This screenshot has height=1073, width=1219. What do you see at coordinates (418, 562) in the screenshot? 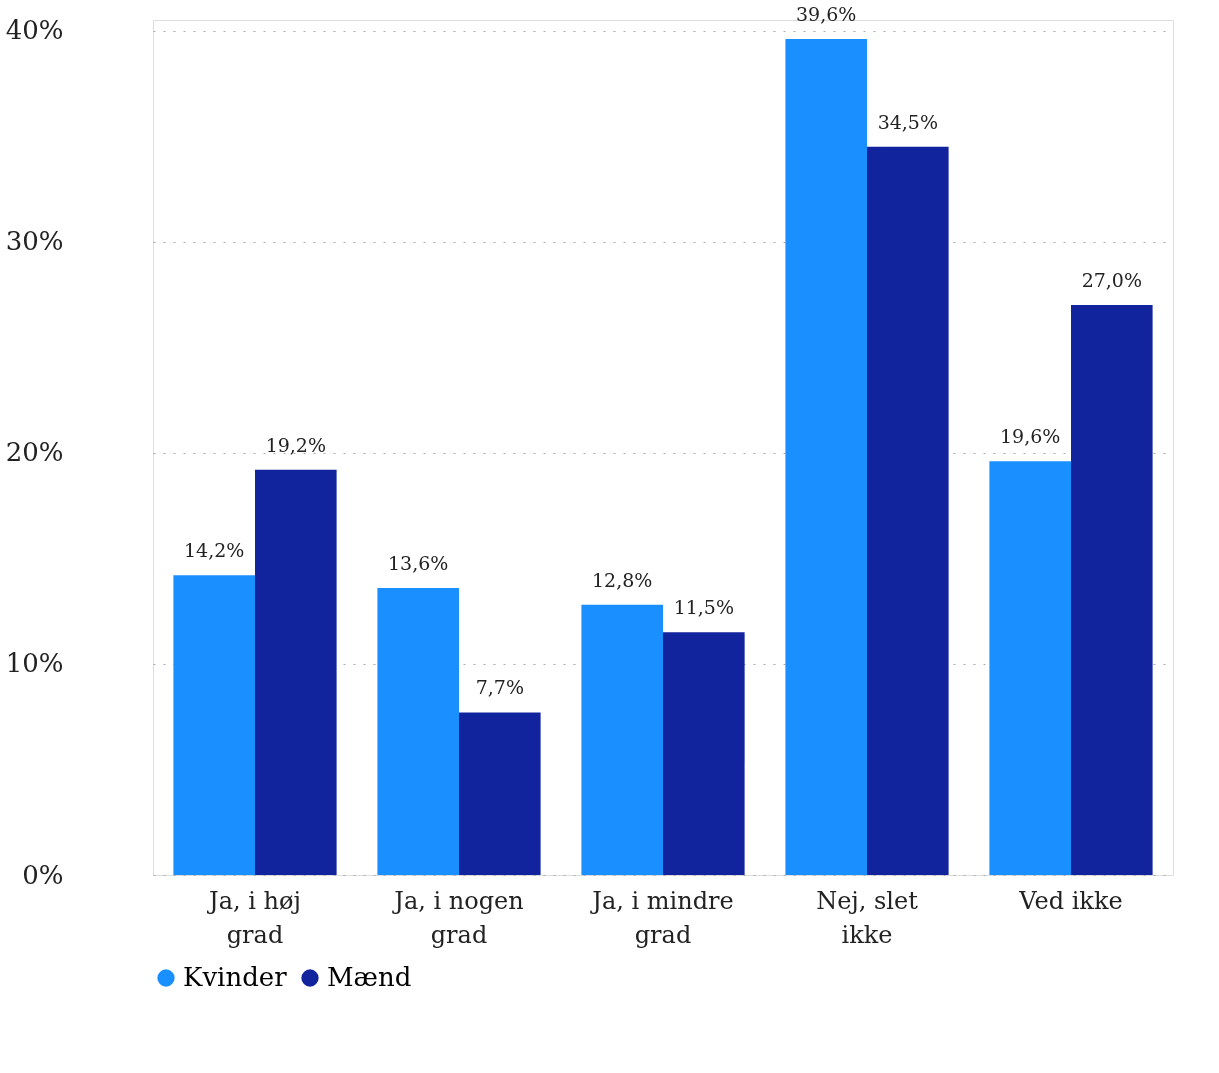
I see `data-label: 13,6%` at bounding box center [418, 562].